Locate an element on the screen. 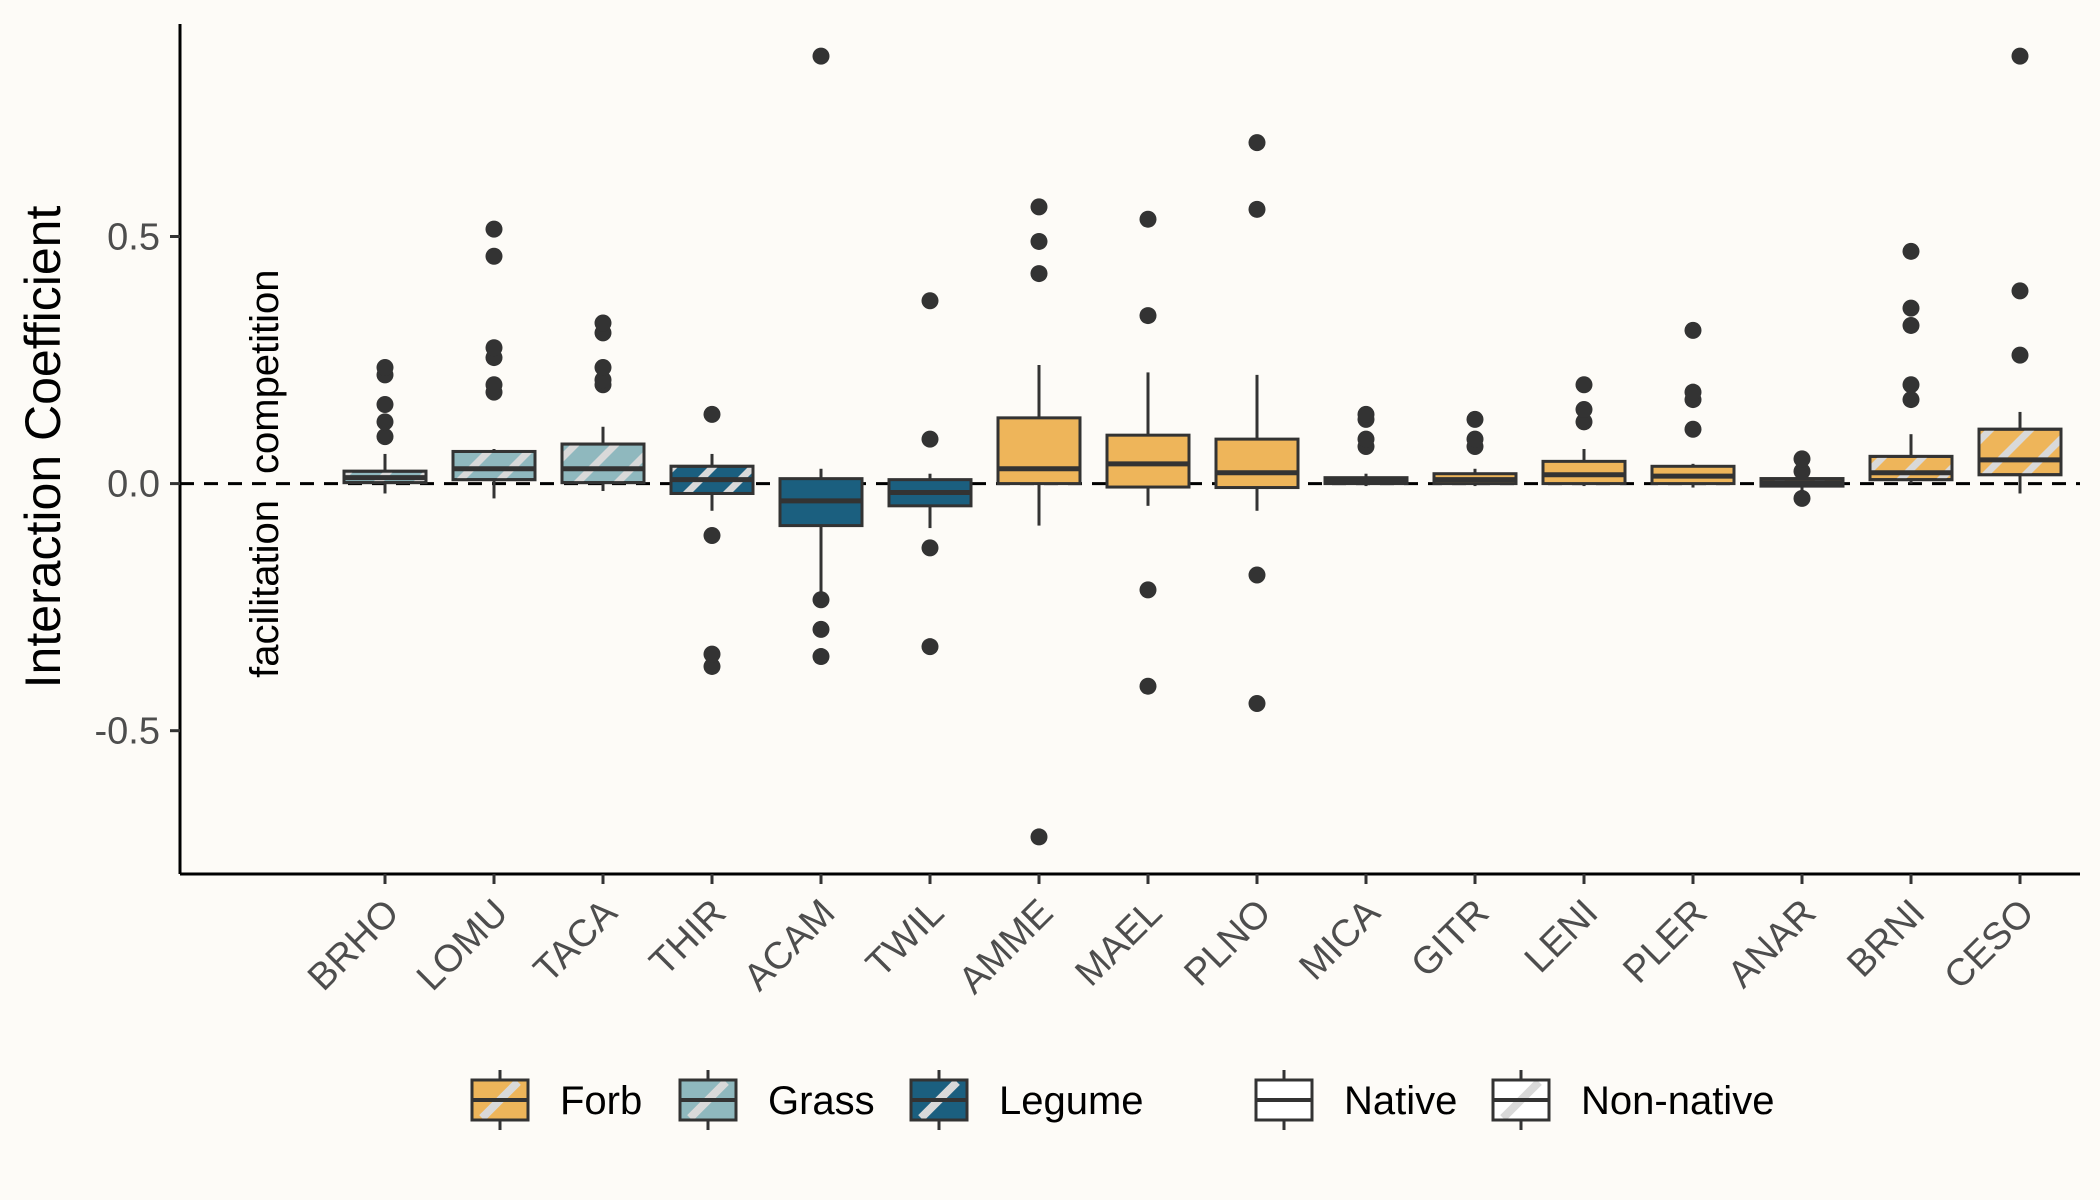 This screenshot has height=1200, width=2100. x-tick-label-thir: THIR is located at coordinates (688, 938).